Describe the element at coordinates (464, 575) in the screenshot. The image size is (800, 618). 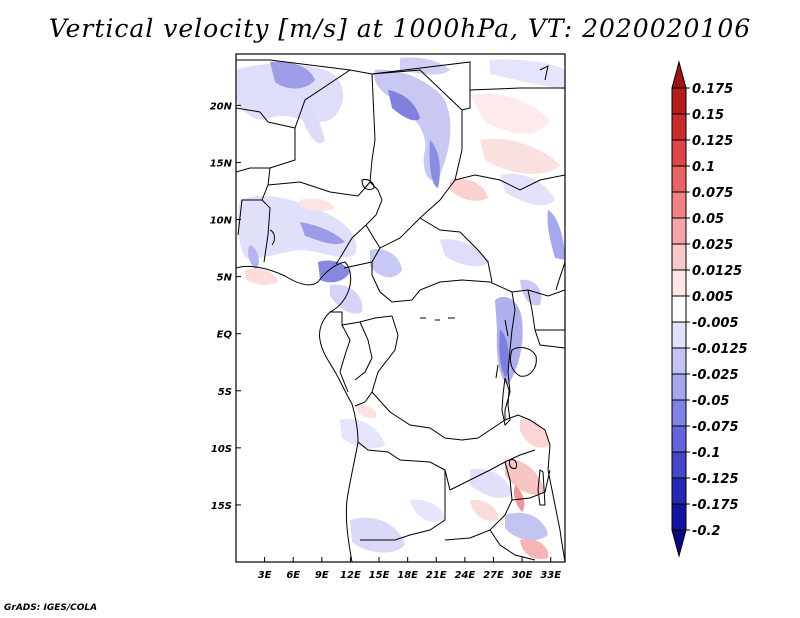
I see `x-tick-label: 24E` at that location.